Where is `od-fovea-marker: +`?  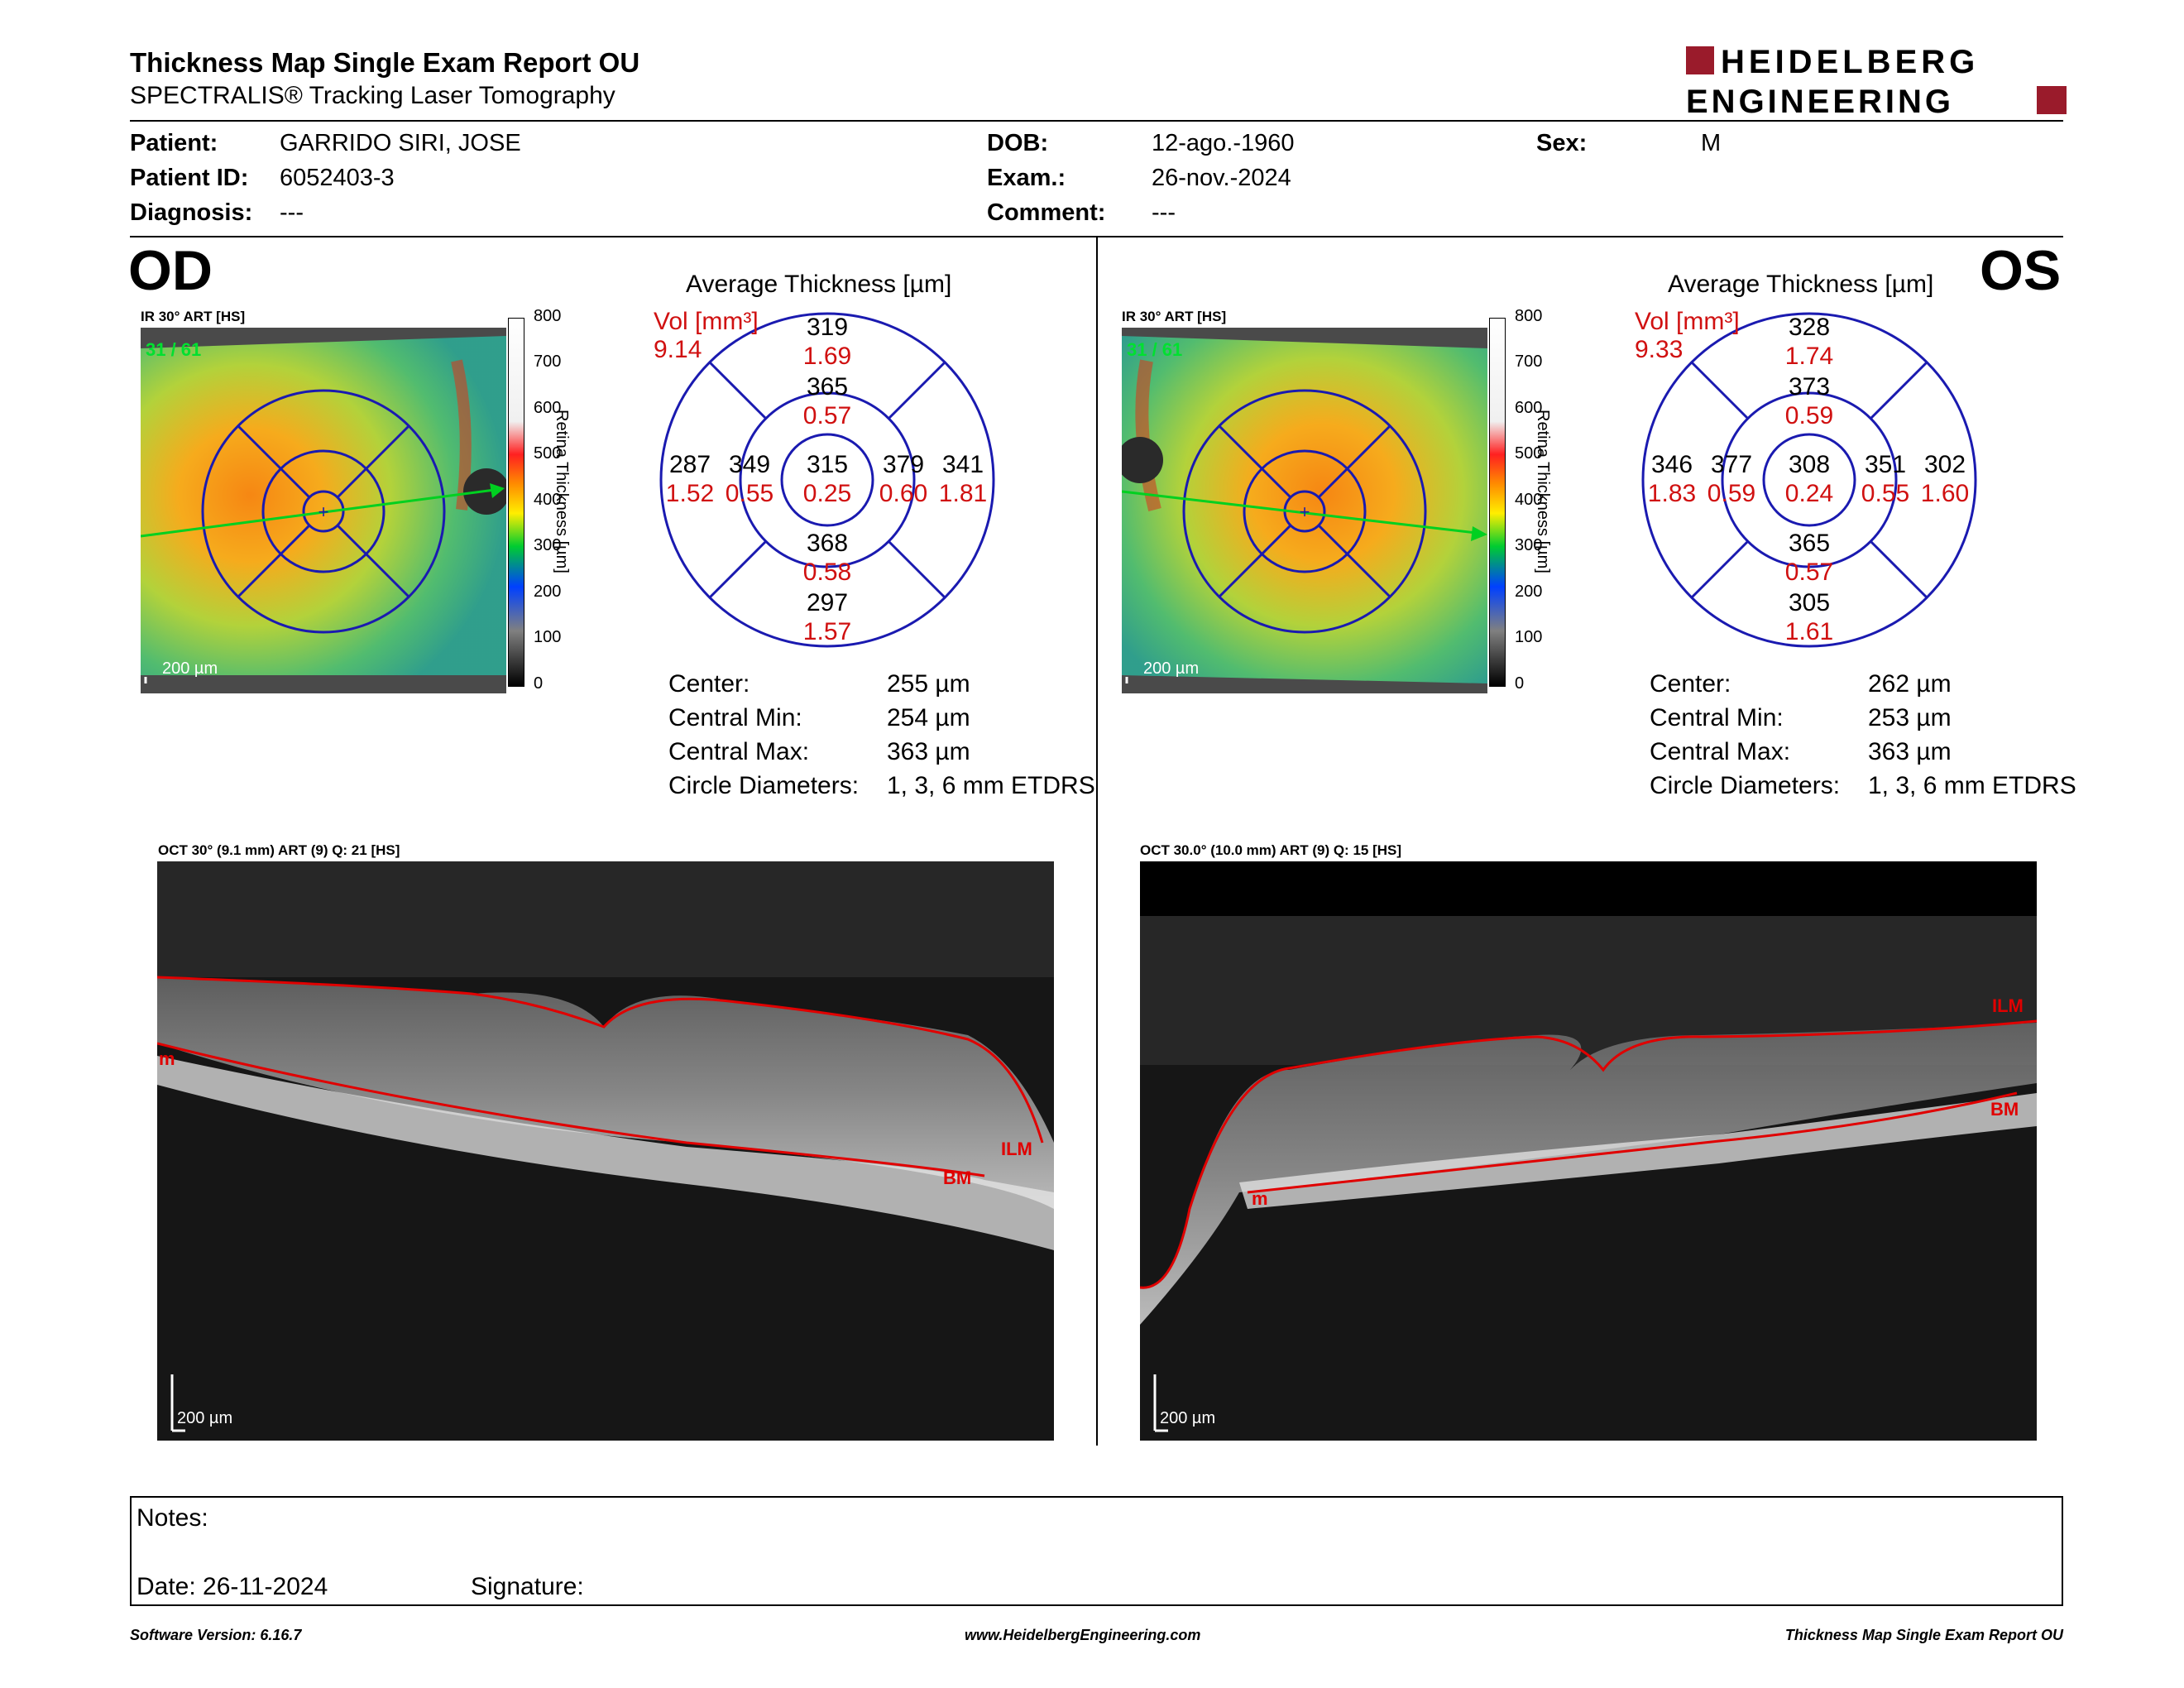
od-fovea-marker: + is located at coordinates (323, 511).